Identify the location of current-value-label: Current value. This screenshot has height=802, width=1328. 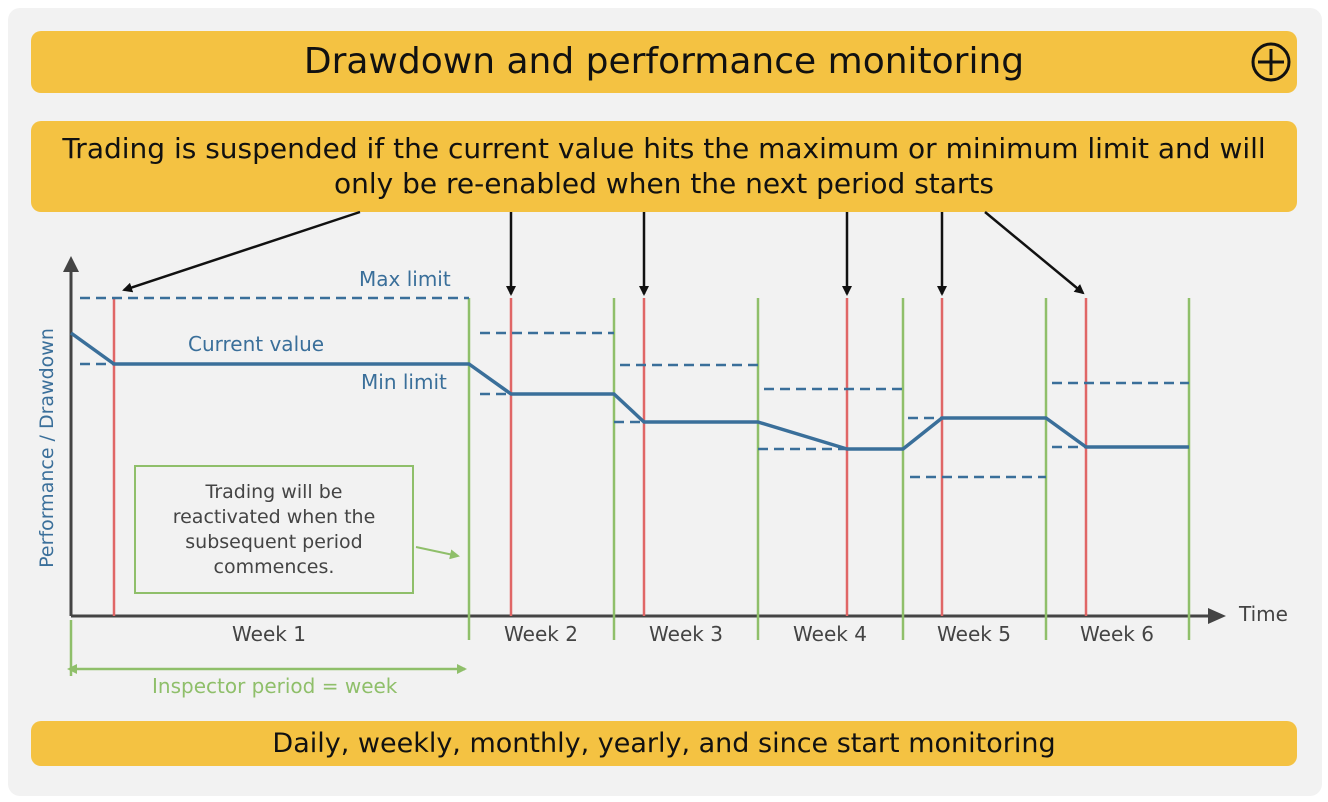
(256, 344).